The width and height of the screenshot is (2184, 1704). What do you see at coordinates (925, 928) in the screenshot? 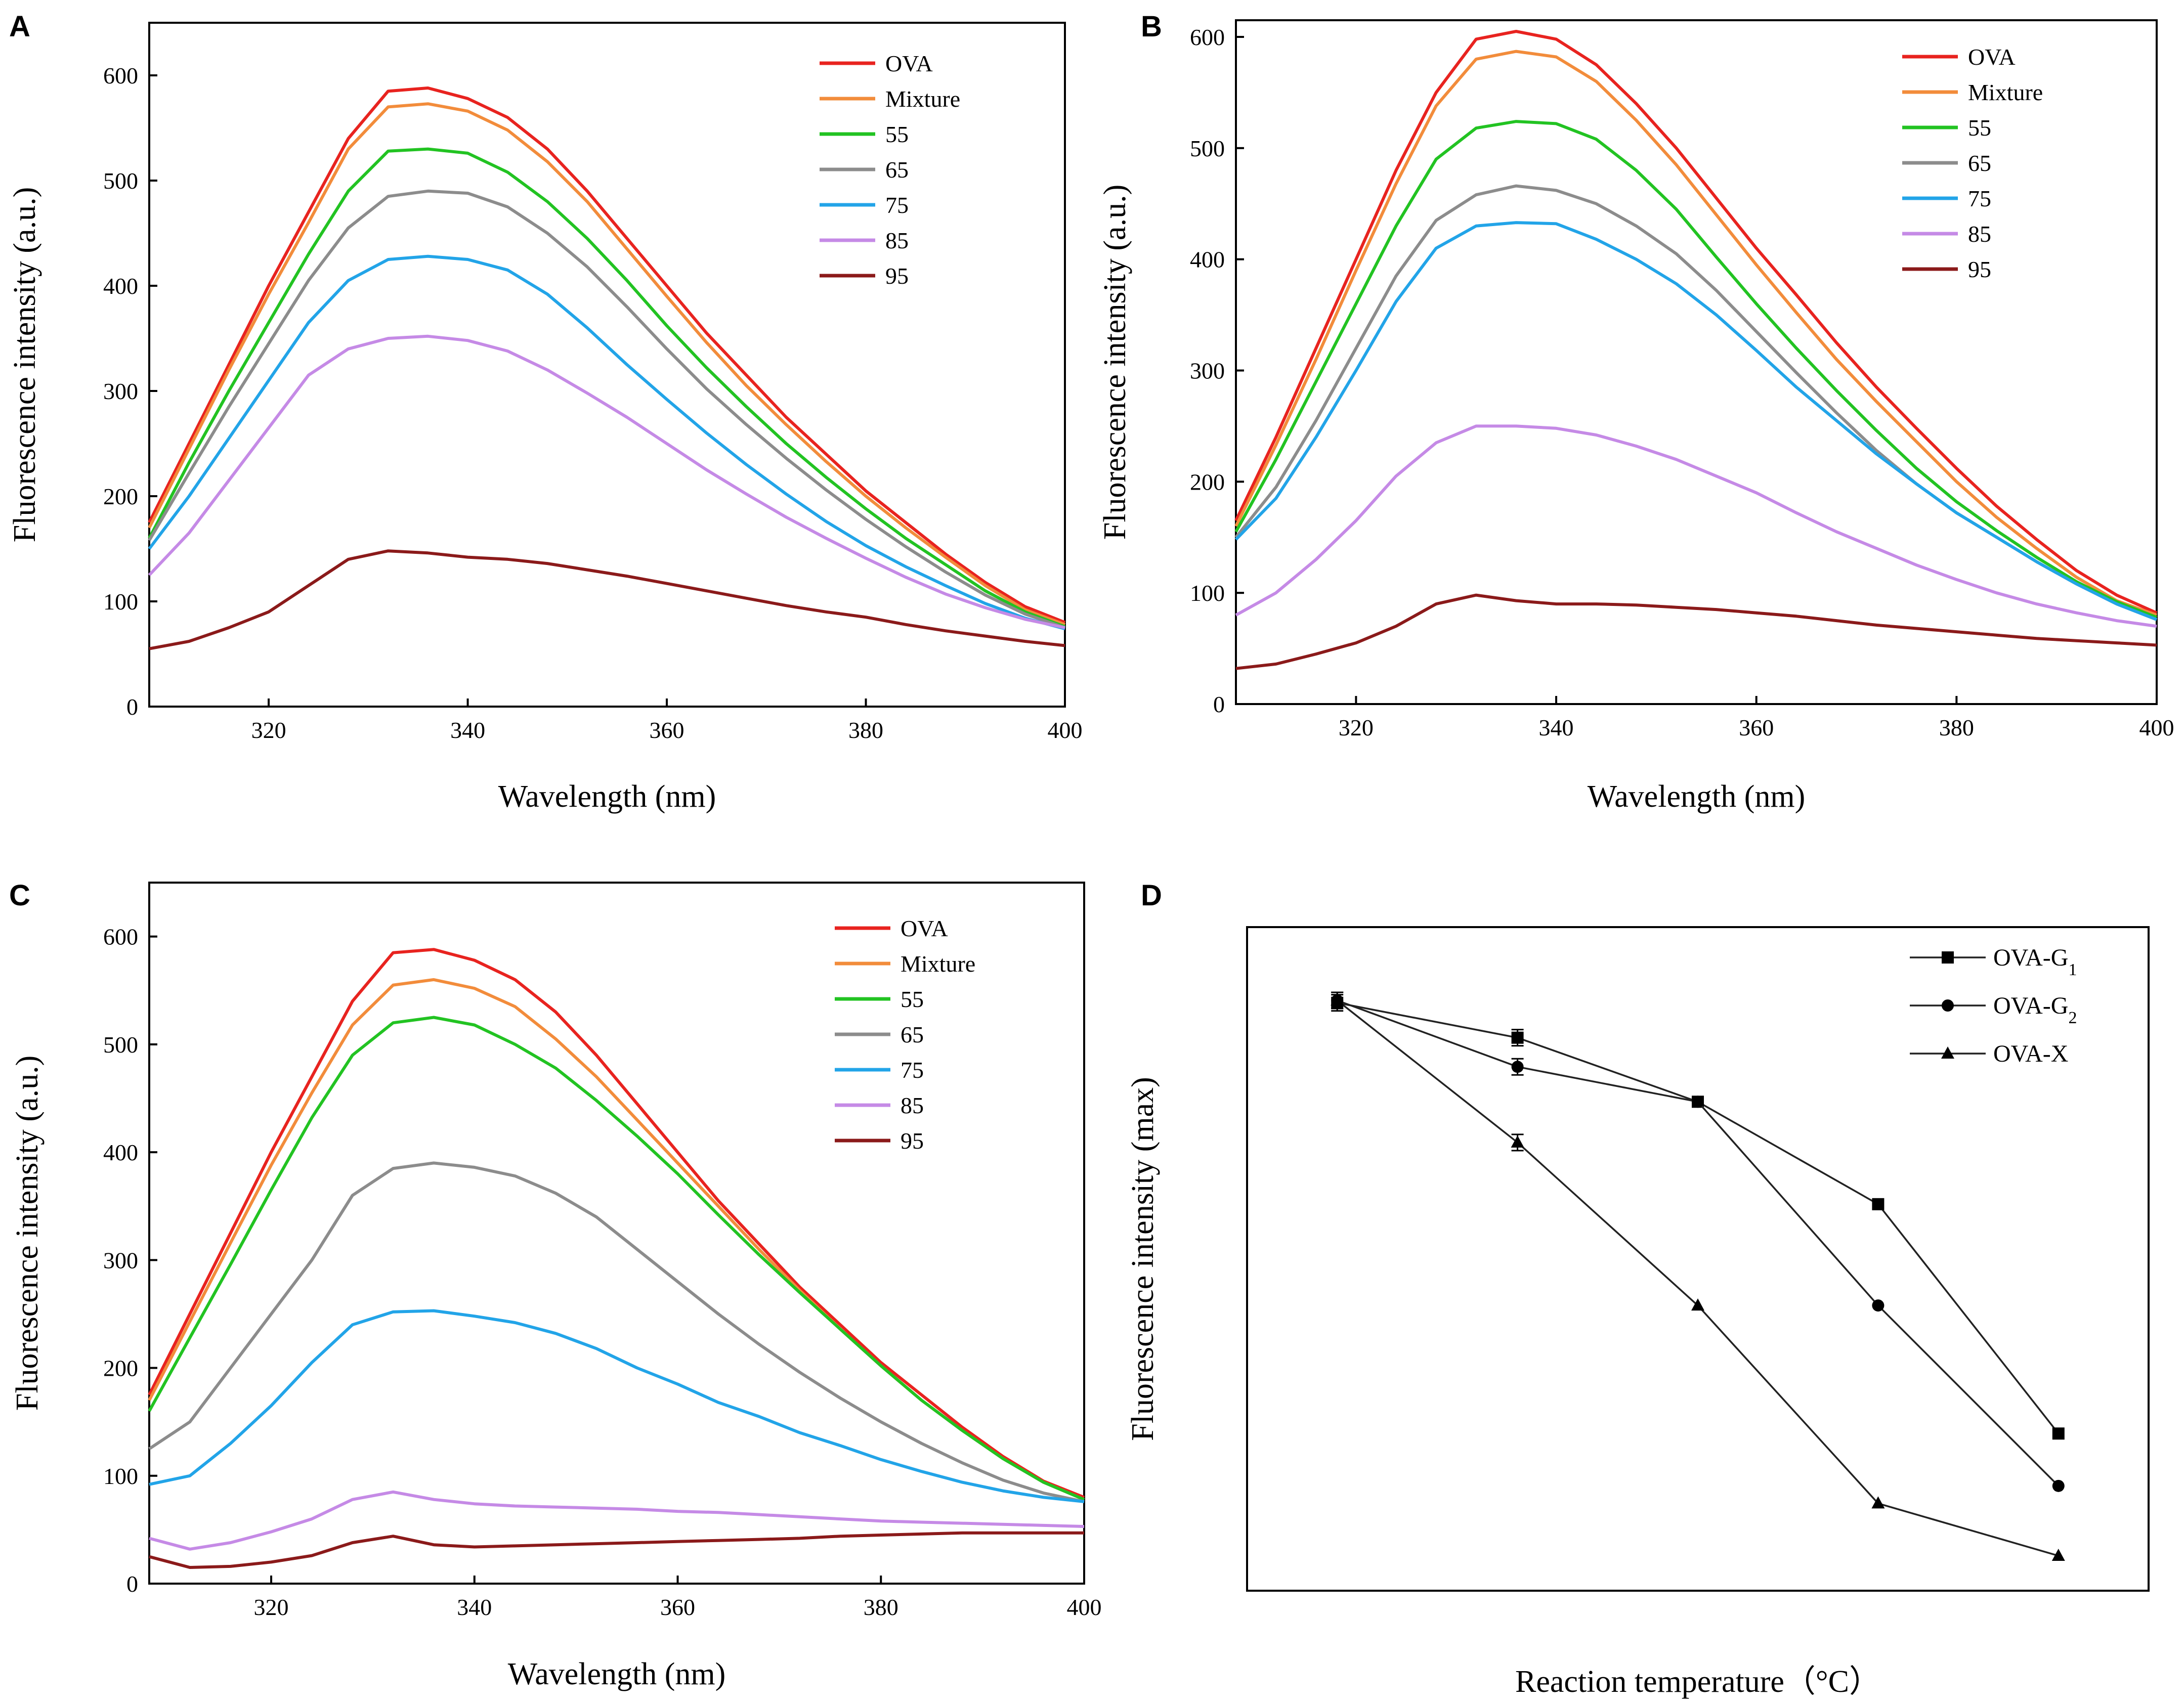
I see `legend-label: OVA` at bounding box center [925, 928].